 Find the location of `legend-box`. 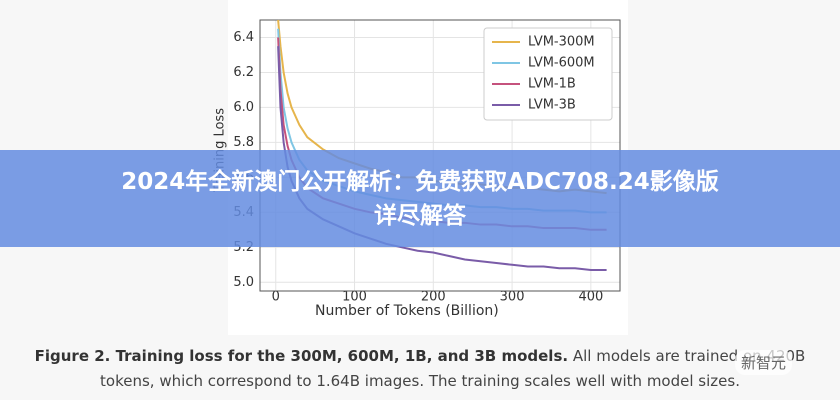

legend-box is located at coordinates (548, 74).